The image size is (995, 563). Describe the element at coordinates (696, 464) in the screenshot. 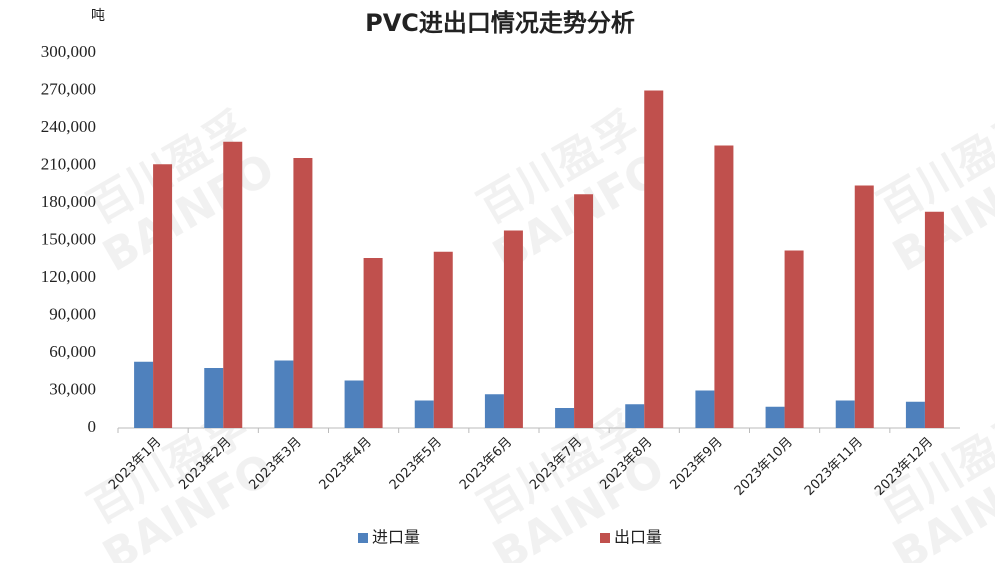

I see `x-tick-label: 2023年9月` at that location.